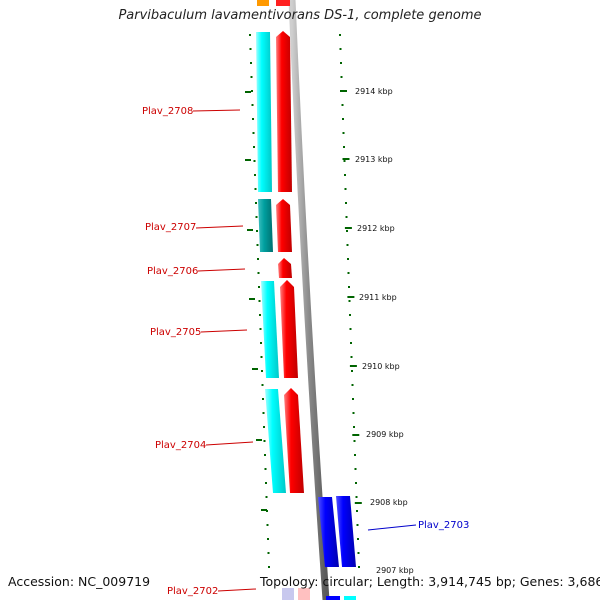  What do you see at coordinates (374, 159) in the screenshot?
I see `kbp-label: 2913 kbp` at bounding box center [374, 159].